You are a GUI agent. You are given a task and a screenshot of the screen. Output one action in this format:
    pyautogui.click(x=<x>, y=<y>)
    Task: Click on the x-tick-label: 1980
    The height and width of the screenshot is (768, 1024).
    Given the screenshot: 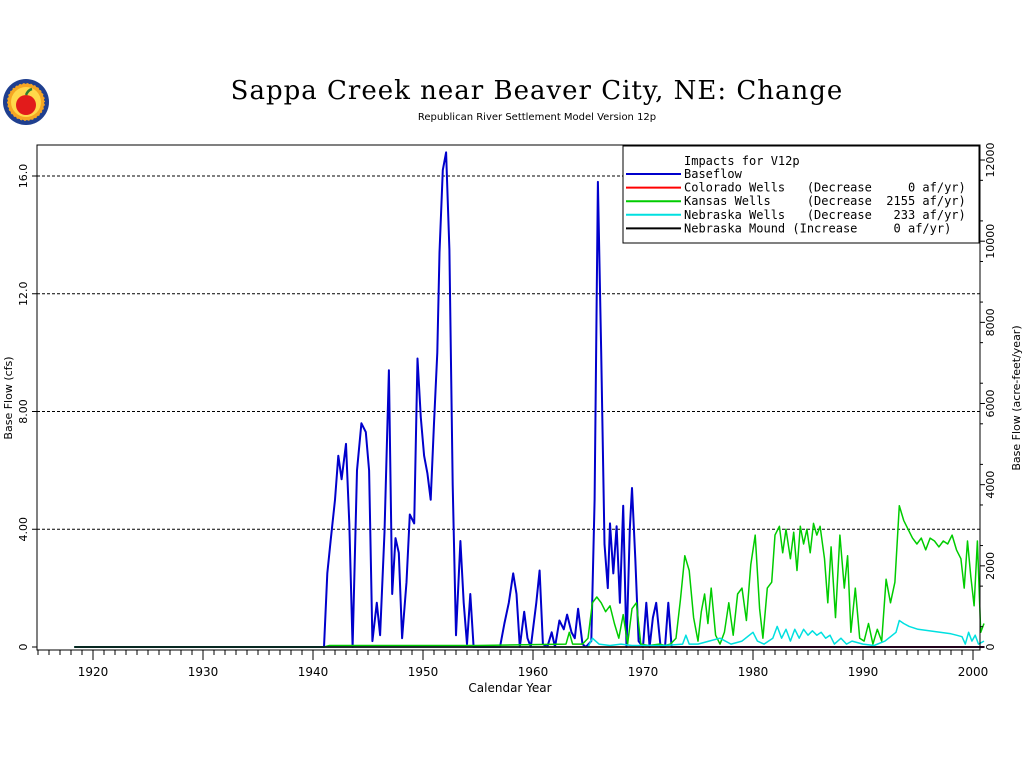 What is the action you would take?
    pyautogui.click(x=753, y=672)
    